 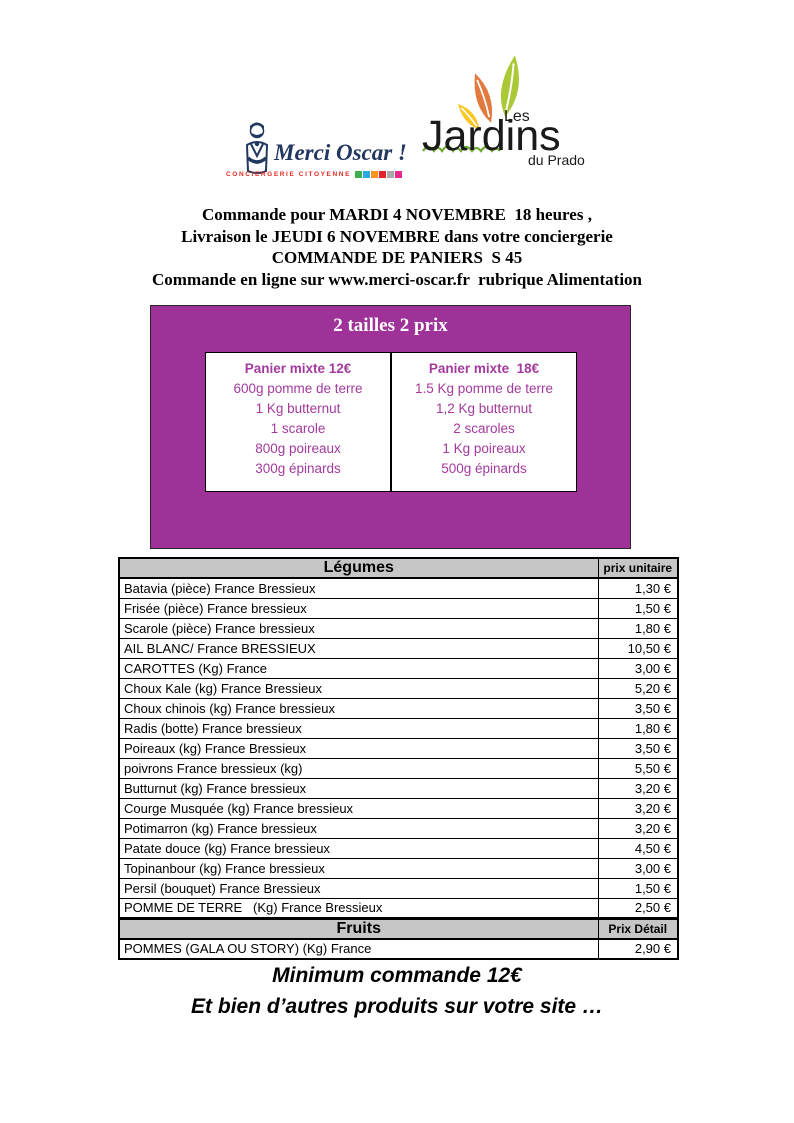 What do you see at coordinates (358, 888) in the screenshot?
I see `product-name: Persil (bouquet) France Bressieux` at bounding box center [358, 888].